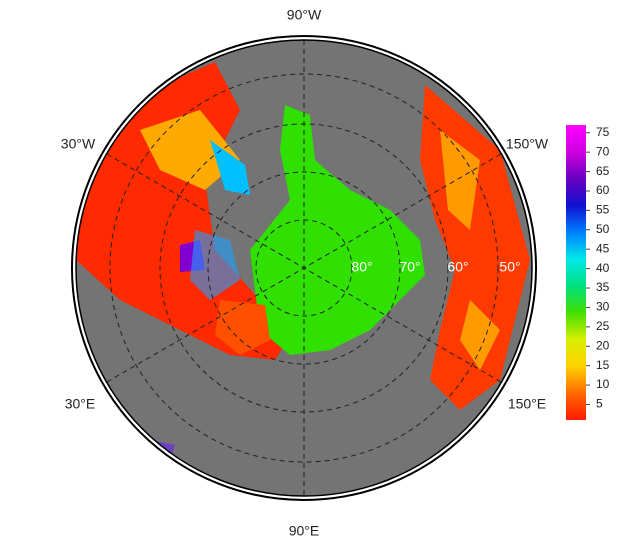 The height and width of the screenshot is (557, 625). I want to click on colorbar-tick-label: 10, so click(603, 384).